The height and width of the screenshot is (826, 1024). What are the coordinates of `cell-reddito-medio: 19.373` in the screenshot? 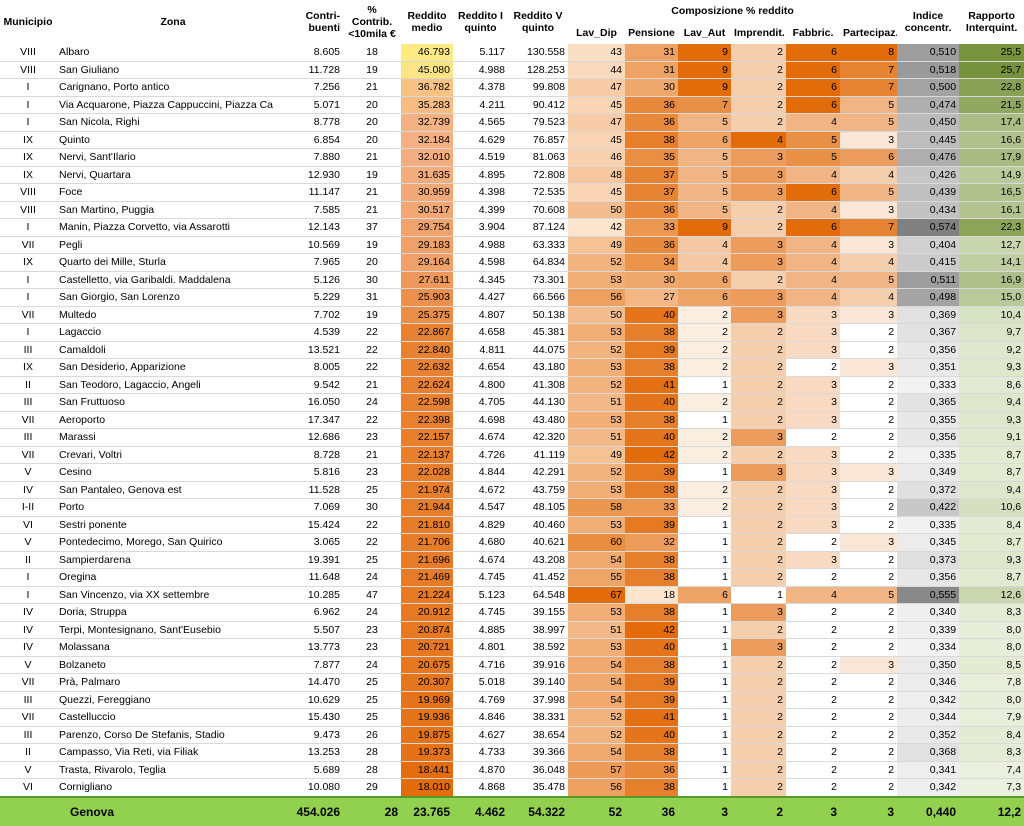 It's located at (427, 752).